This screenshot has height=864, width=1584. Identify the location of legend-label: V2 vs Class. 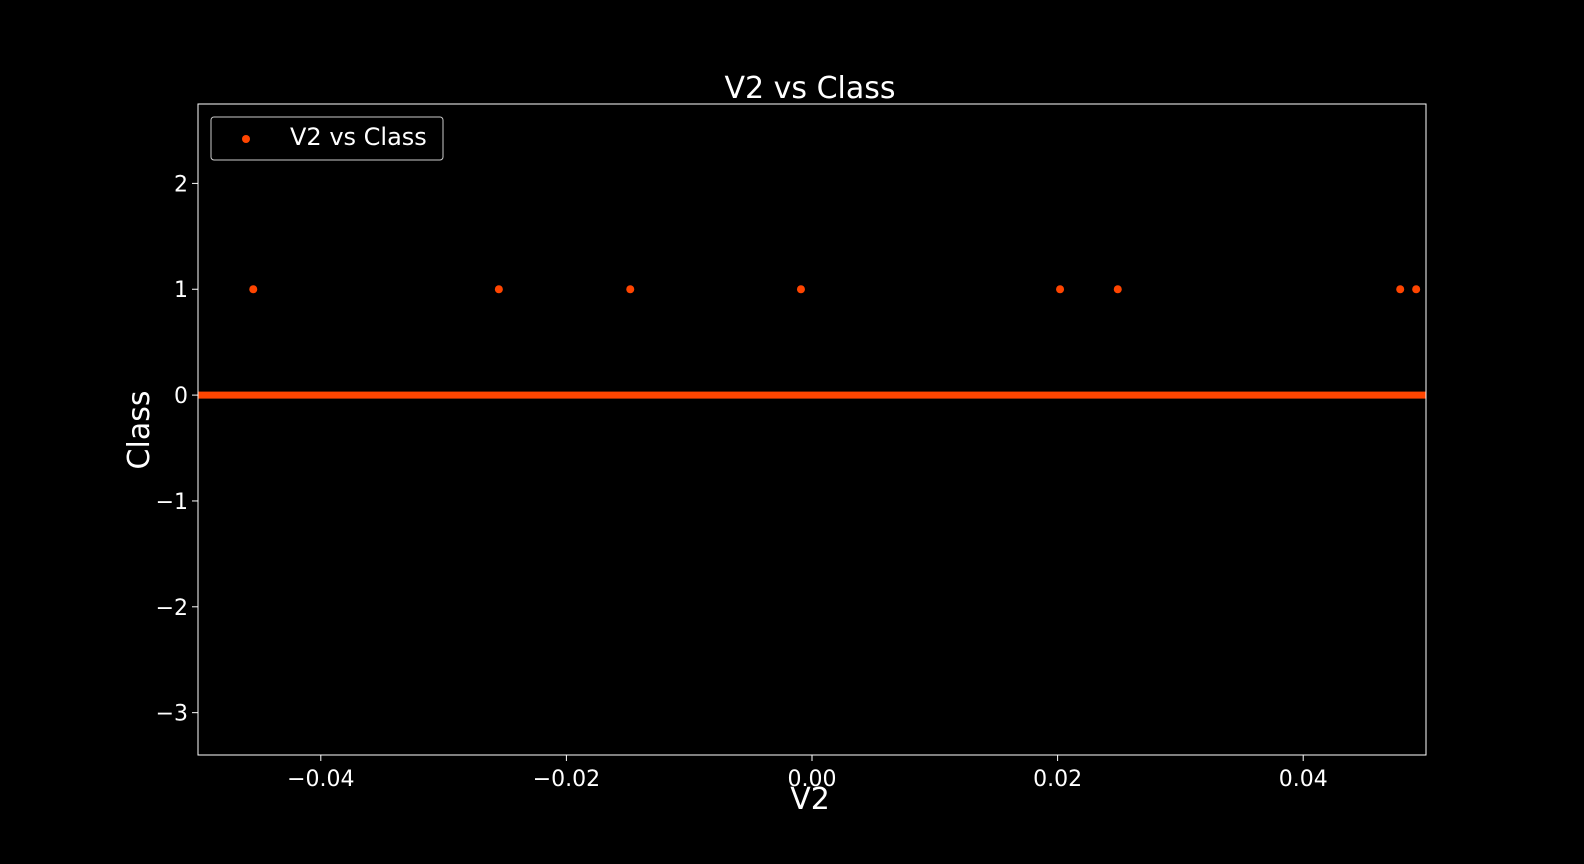
(358, 137).